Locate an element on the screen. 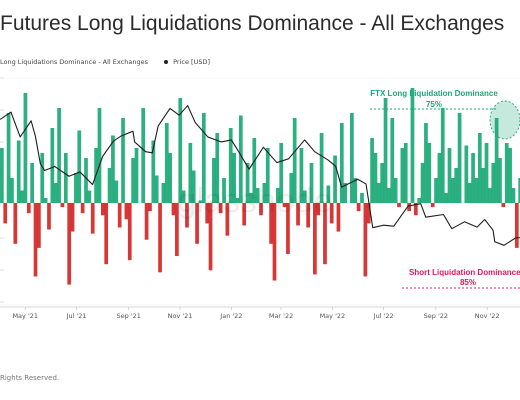  short-annotation-value: 85% is located at coordinates (468, 282).